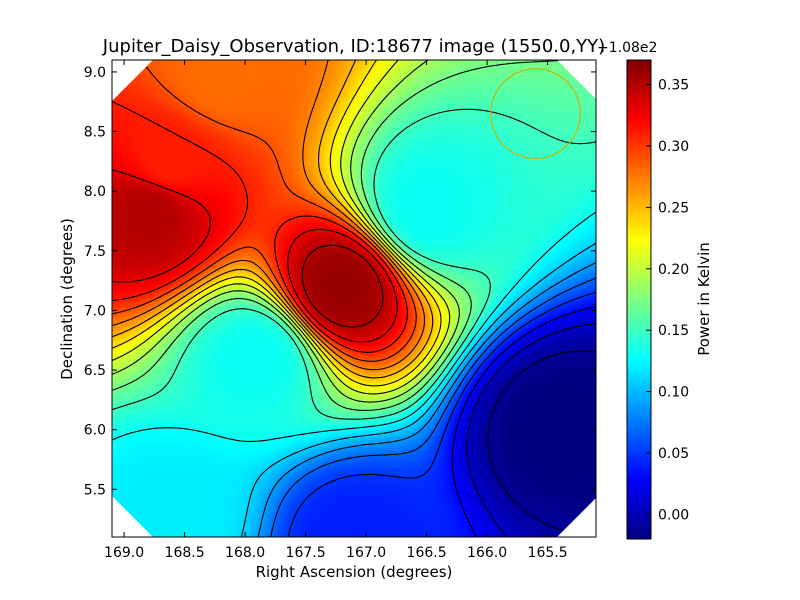 This screenshot has height=600, width=800. I want to click on y-tick-label: 7.5, so click(95, 252).